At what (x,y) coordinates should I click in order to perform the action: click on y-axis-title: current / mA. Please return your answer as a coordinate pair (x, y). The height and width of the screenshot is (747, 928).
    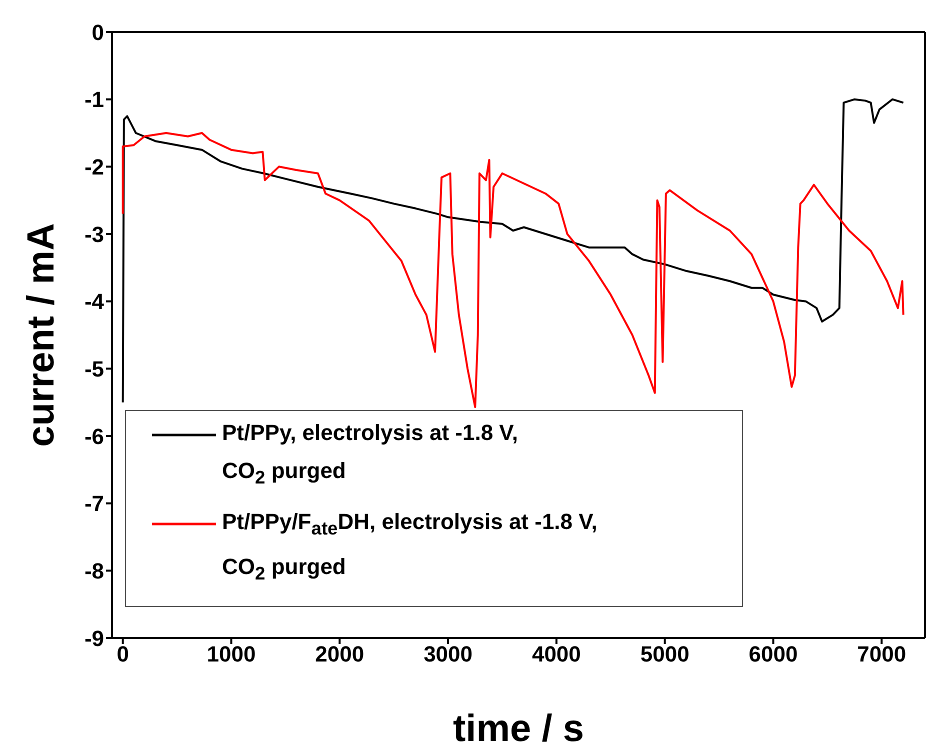
    Looking at the image, I should click on (41, 335).